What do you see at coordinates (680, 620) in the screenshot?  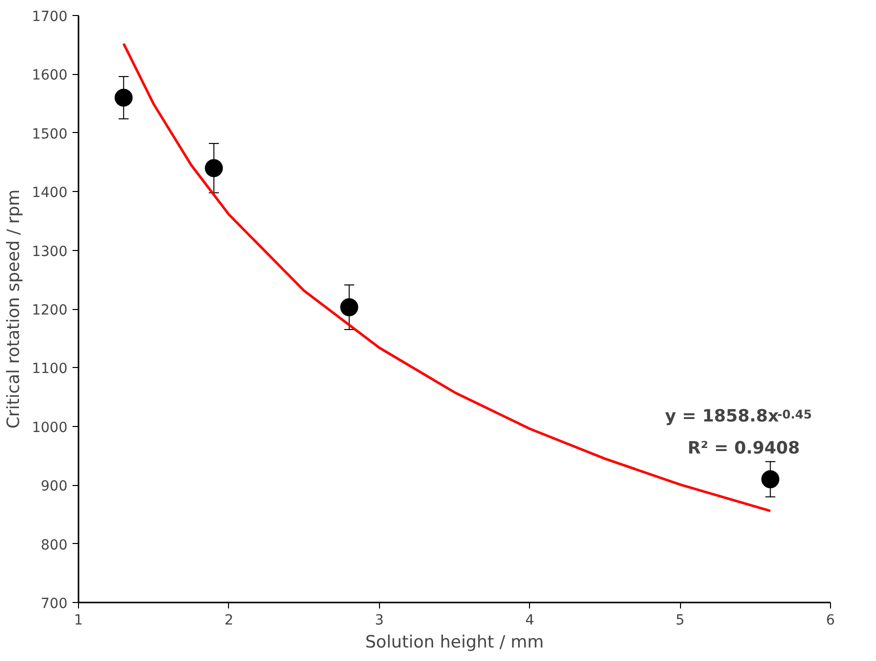 I see `x-tick-label: 5` at bounding box center [680, 620].